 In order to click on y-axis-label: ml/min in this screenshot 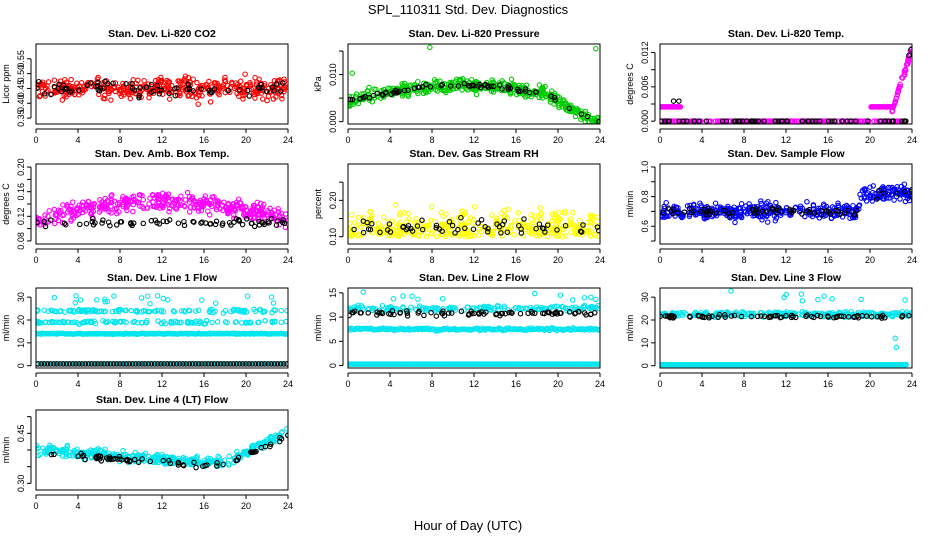, I will do `click(630, 328)`.